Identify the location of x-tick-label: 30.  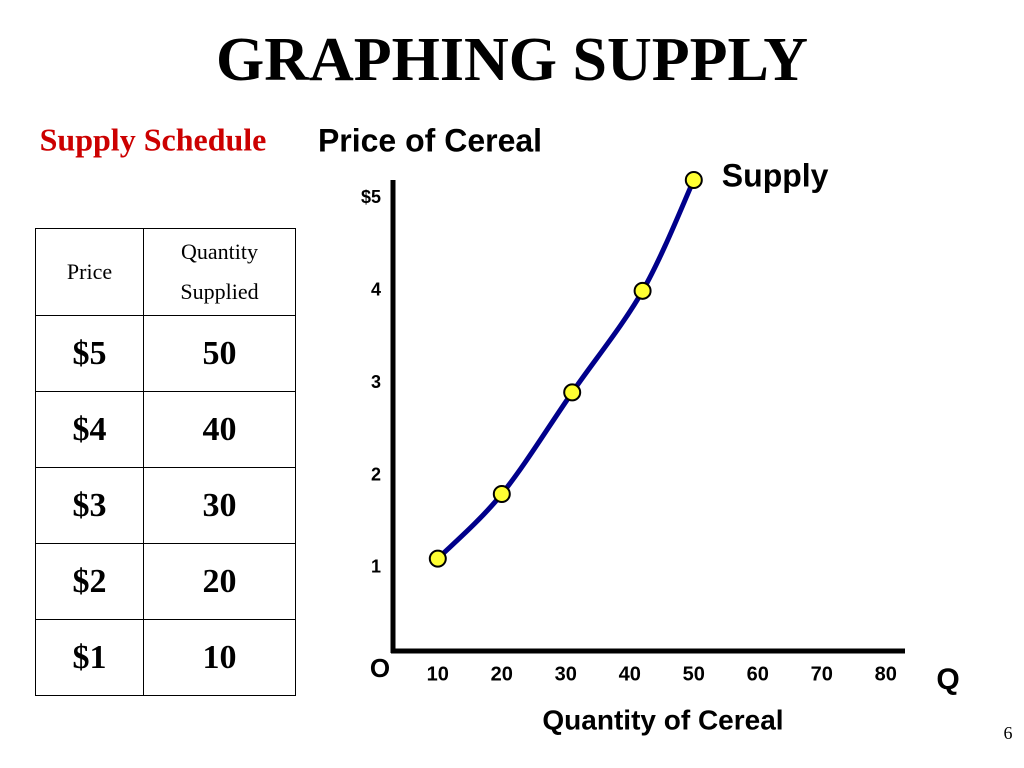
(566, 674).